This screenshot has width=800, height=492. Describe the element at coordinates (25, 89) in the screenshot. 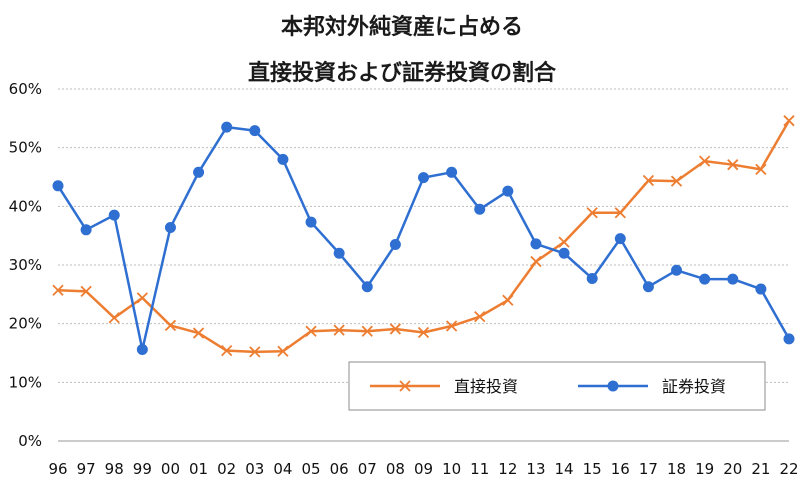

I see `y-tick-label: 60%` at that location.